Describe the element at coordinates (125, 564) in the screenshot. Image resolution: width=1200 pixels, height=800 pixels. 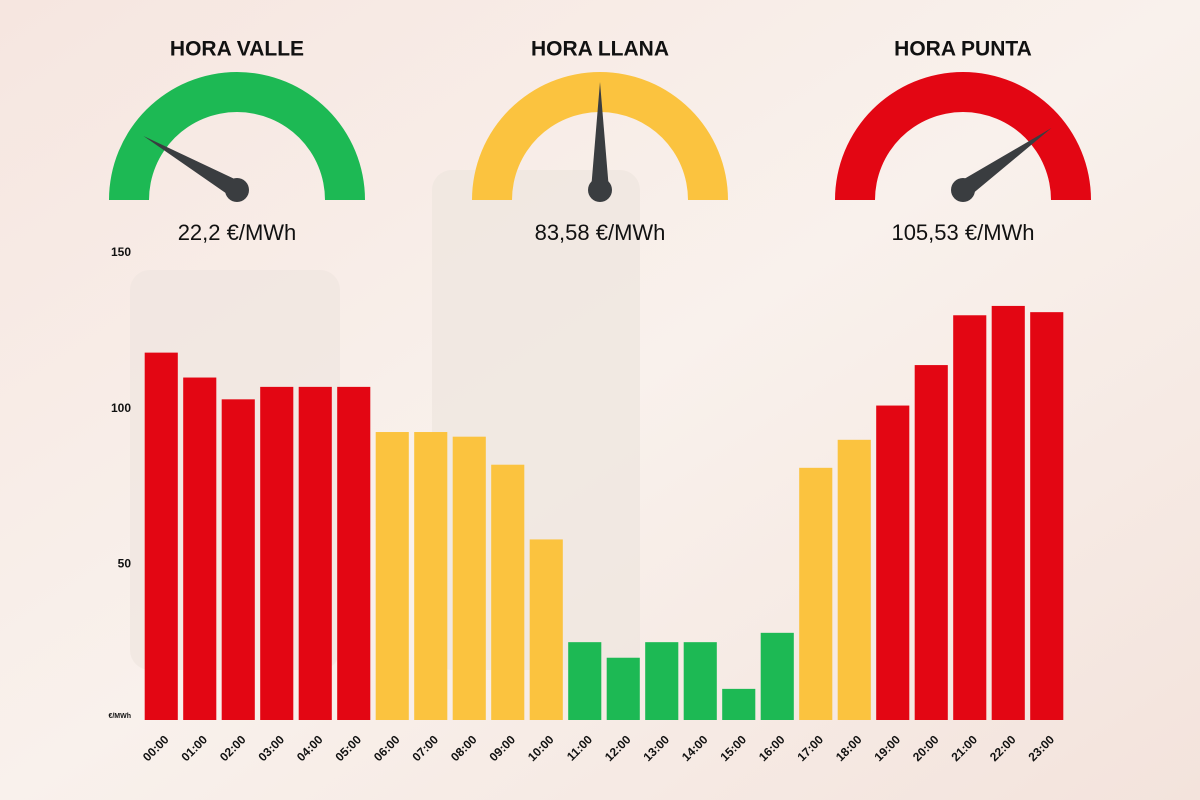
I see `y-tick-label: 50` at that location.